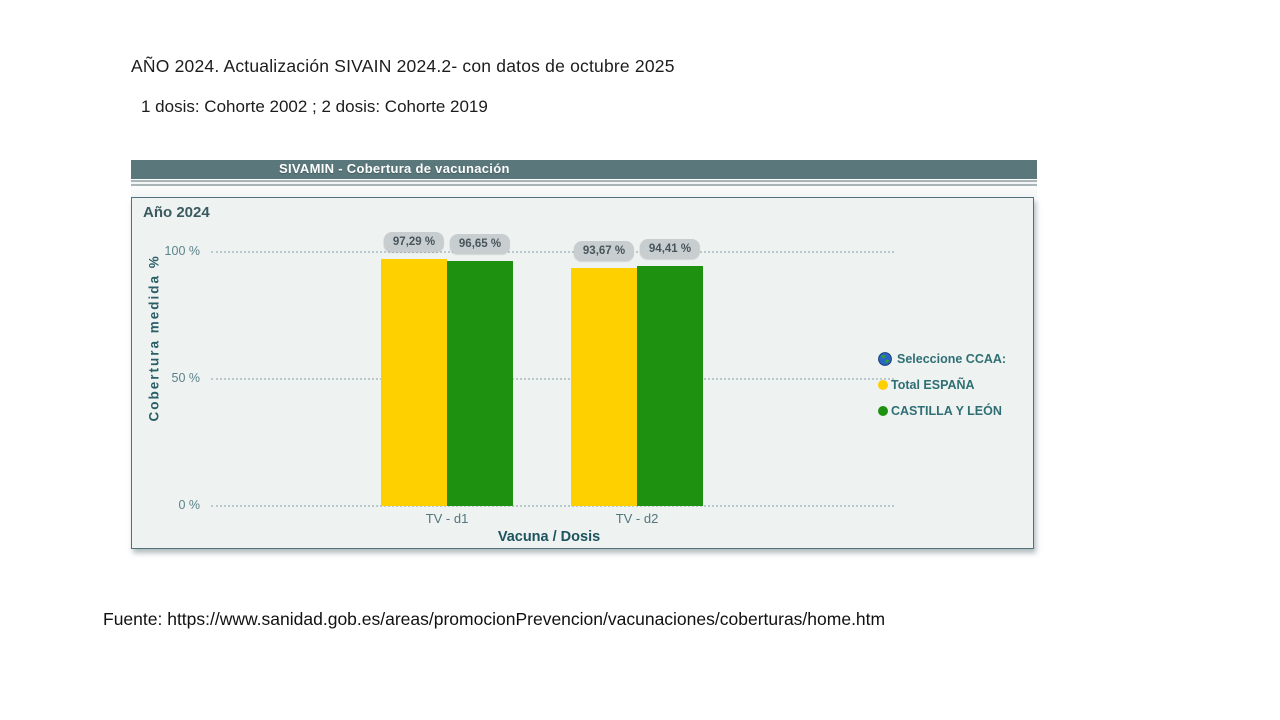  Describe the element at coordinates (154, 338) in the screenshot. I see `y-axis-title: Cobertura medida %` at that location.